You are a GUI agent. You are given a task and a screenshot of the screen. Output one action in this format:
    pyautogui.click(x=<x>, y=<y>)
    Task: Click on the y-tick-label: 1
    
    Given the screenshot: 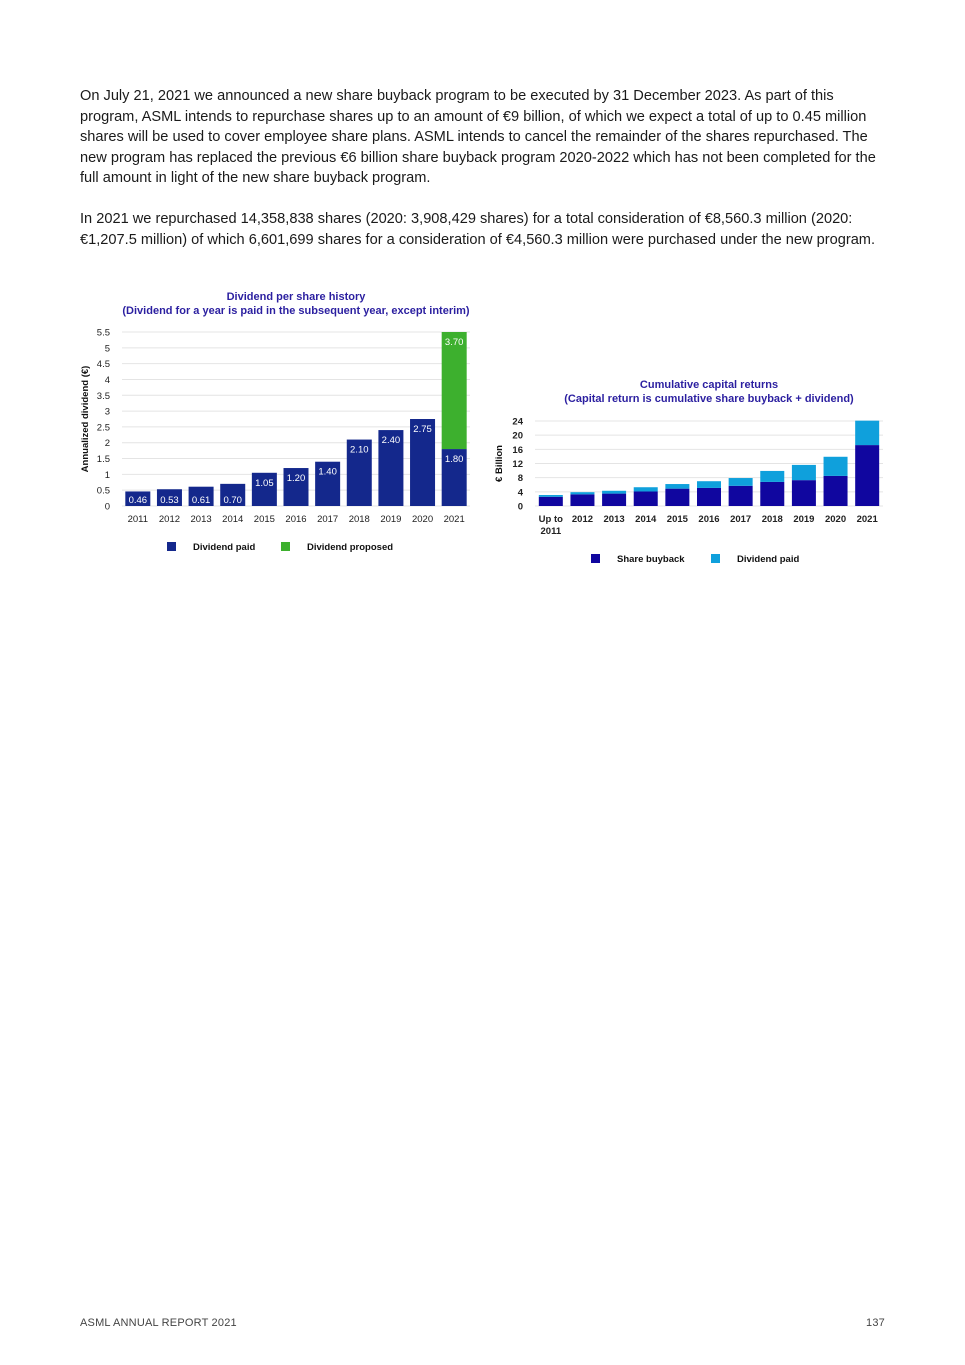 What is the action you would take?
    pyautogui.click(x=107, y=475)
    